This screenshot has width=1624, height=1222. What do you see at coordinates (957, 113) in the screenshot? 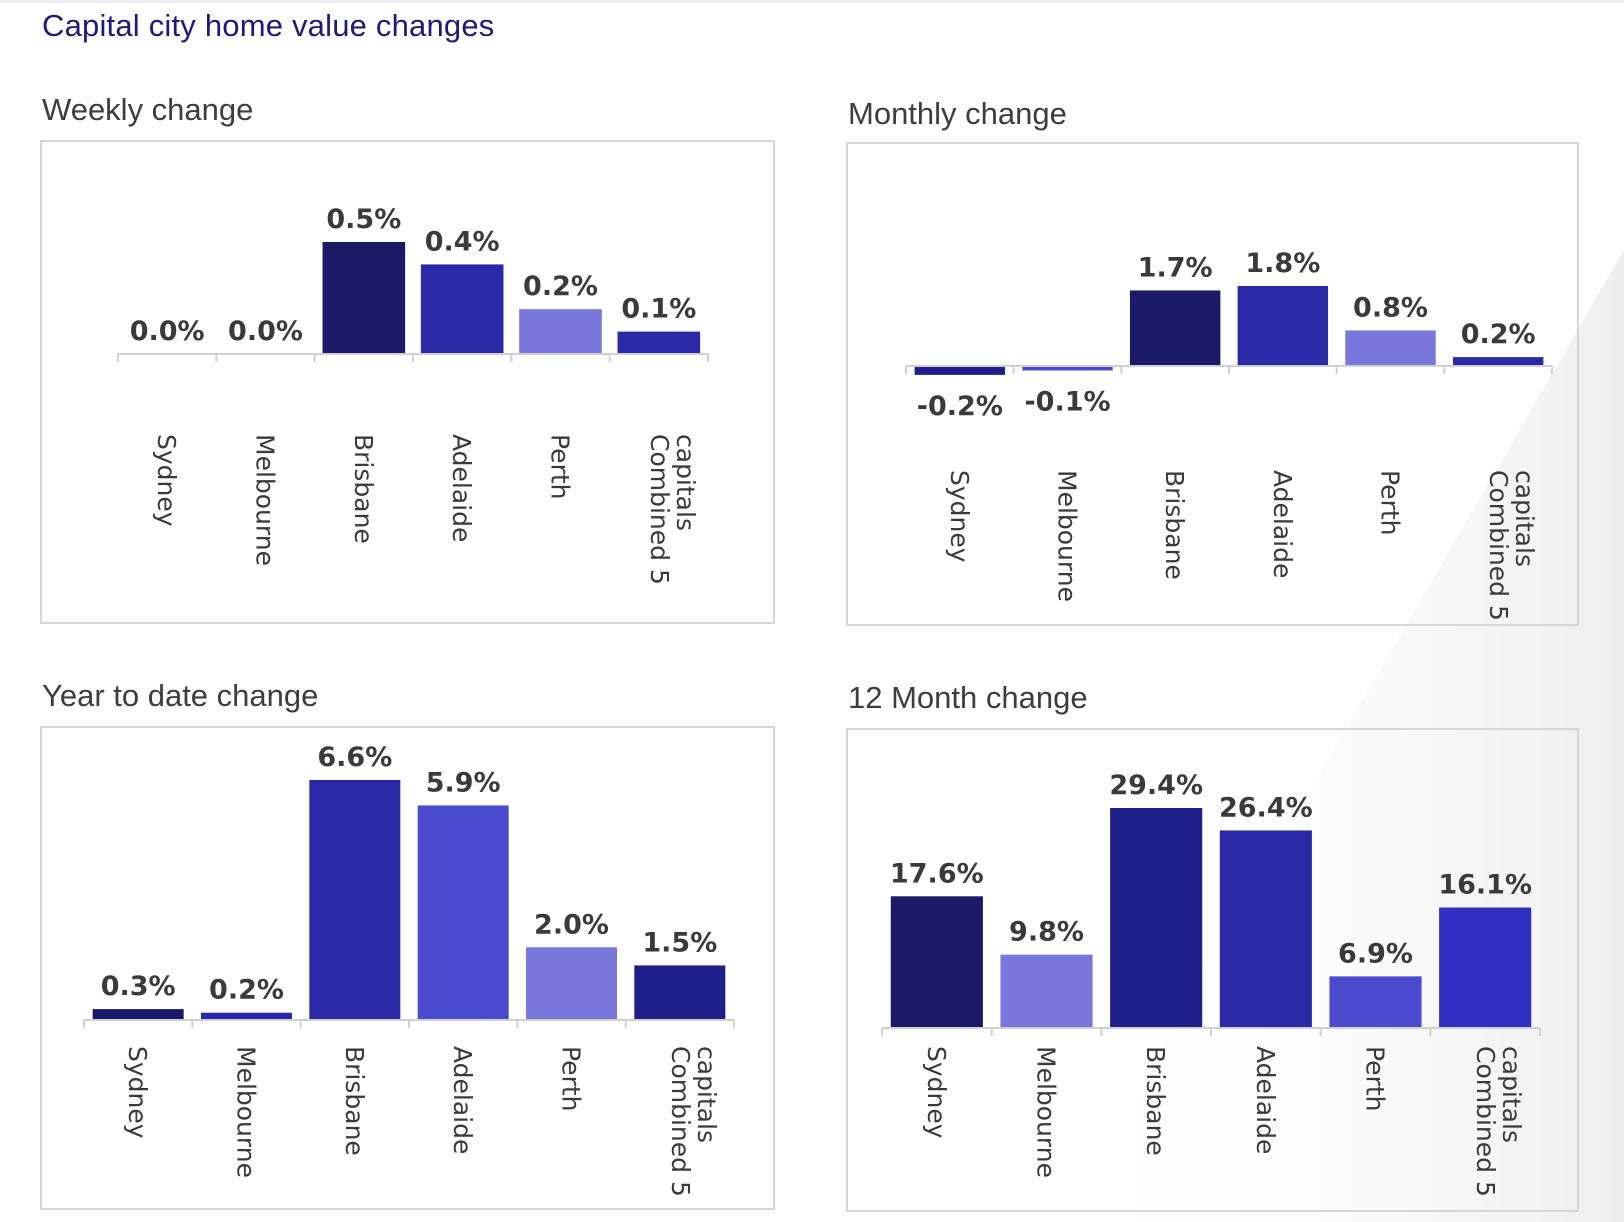
I see `panel-title-monthly: Monthly change` at bounding box center [957, 113].